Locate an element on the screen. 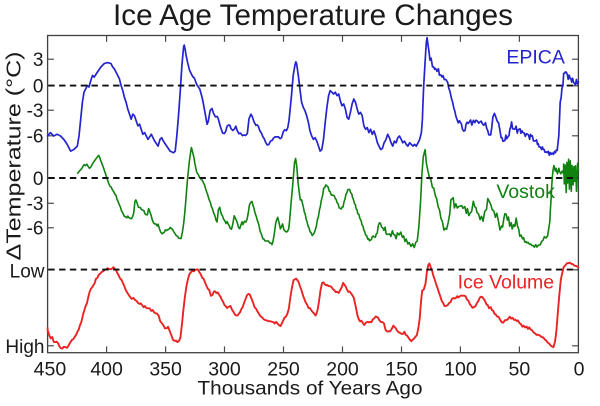 This screenshot has width=600, height=406. svg-text: 200 is located at coordinates (342, 369).